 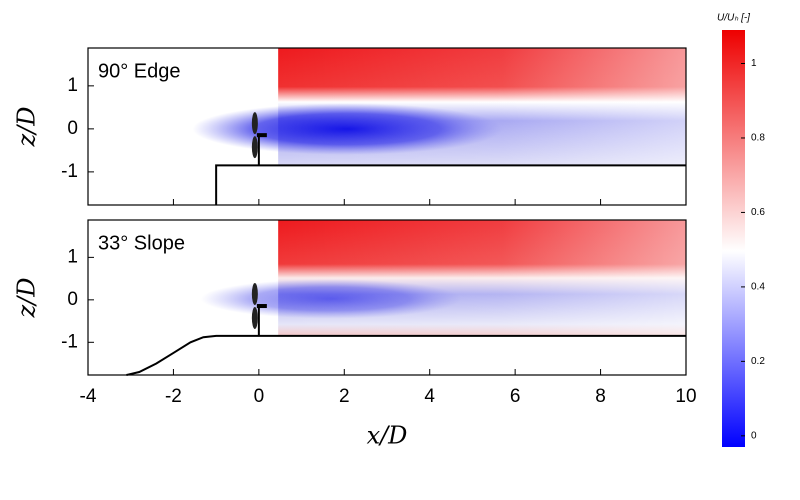 What do you see at coordinates (259, 396) in the screenshot?
I see `x-tick-label: 0` at bounding box center [259, 396].